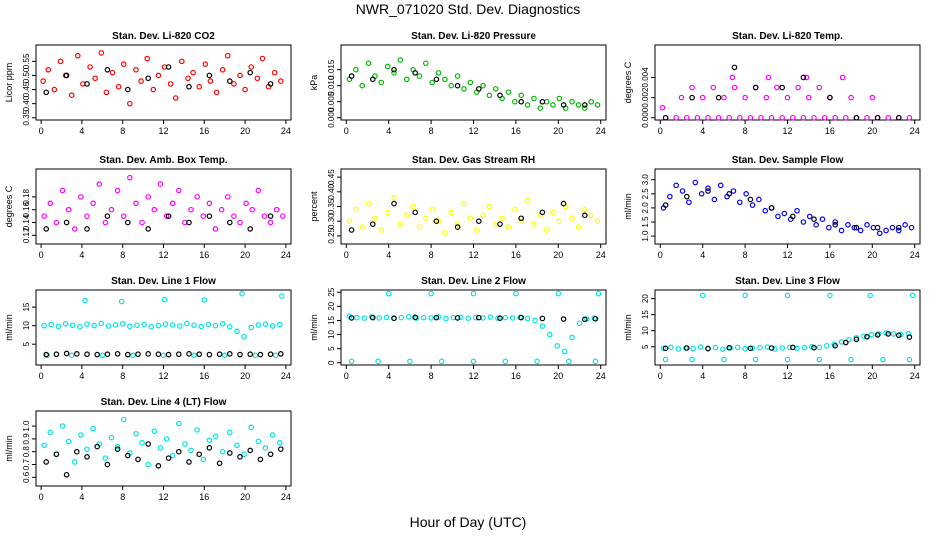  What do you see at coordinates (331, 348) in the screenshot?
I see `y-tick-label: 5` at bounding box center [331, 348].